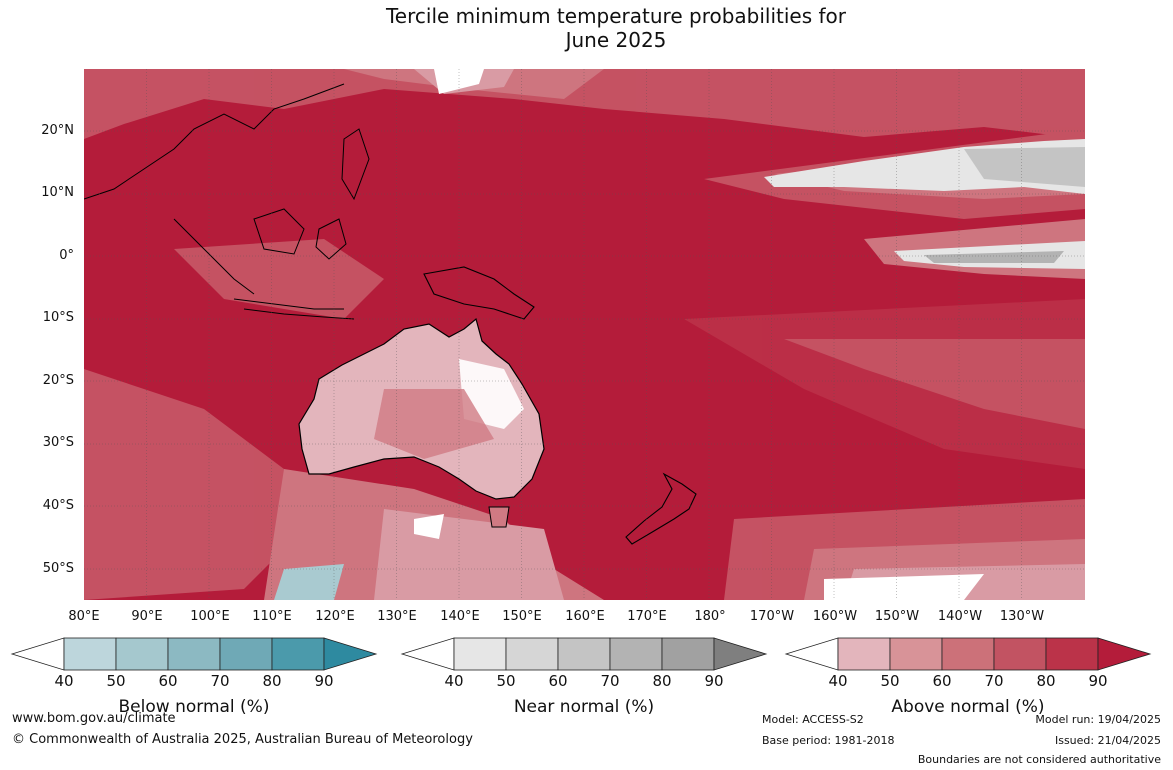 The image size is (1173, 770). Describe the element at coordinates (499, 517) in the screenshot. I see `tasmania` at that location.